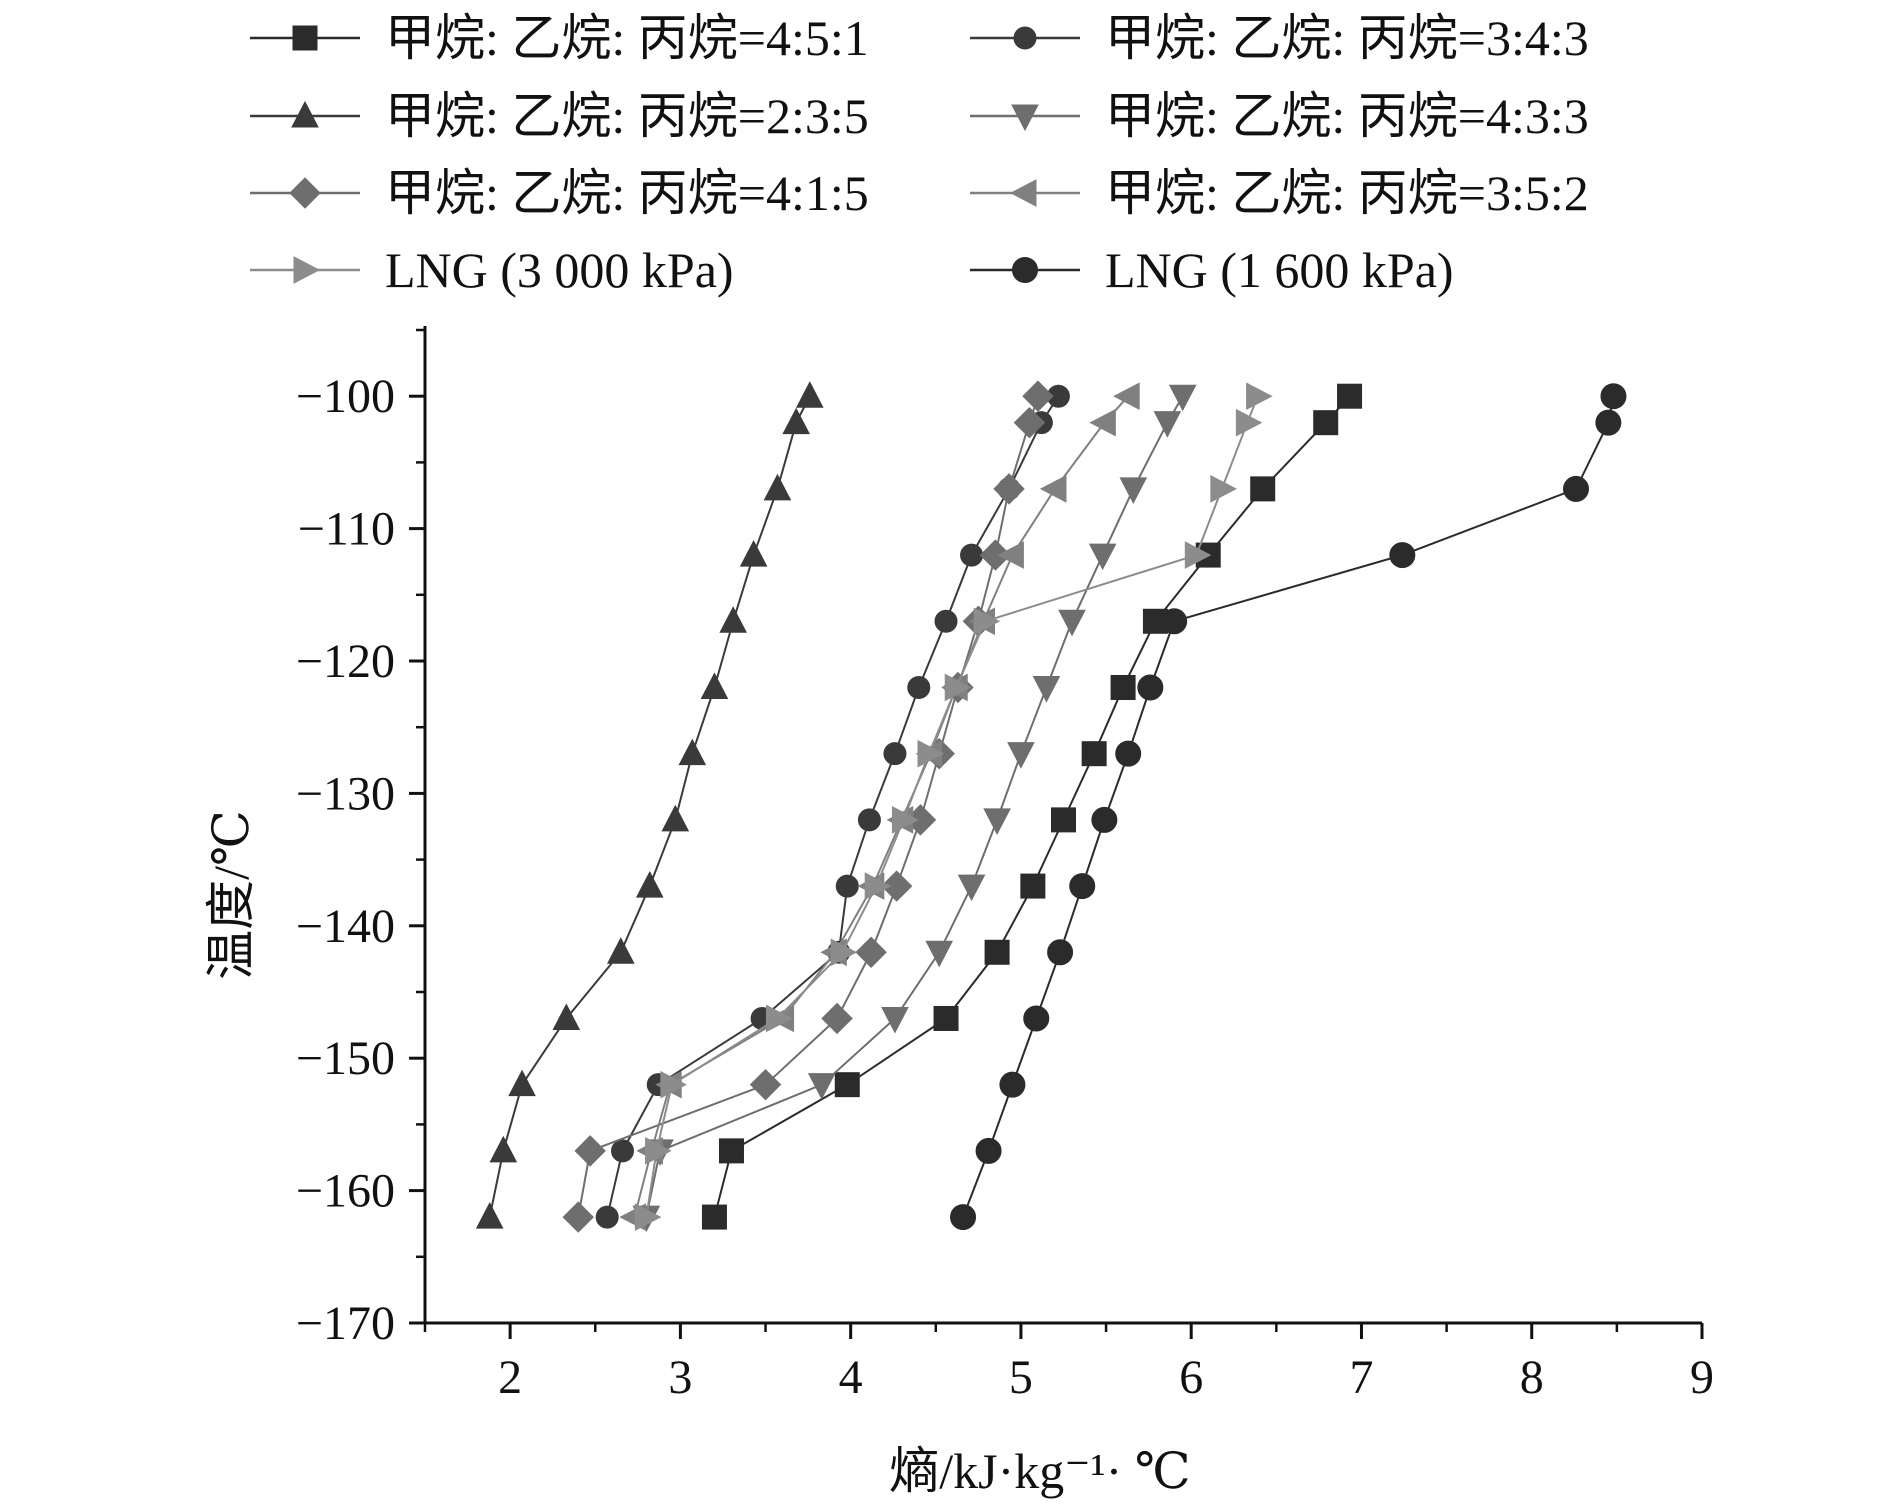 Image resolution: width=1890 pixels, height=1505 pixels. Describe the element at coordinates (1279, 270) in the screenshot. I see `legend-label: LNG (1 600 kPa)` at that location.